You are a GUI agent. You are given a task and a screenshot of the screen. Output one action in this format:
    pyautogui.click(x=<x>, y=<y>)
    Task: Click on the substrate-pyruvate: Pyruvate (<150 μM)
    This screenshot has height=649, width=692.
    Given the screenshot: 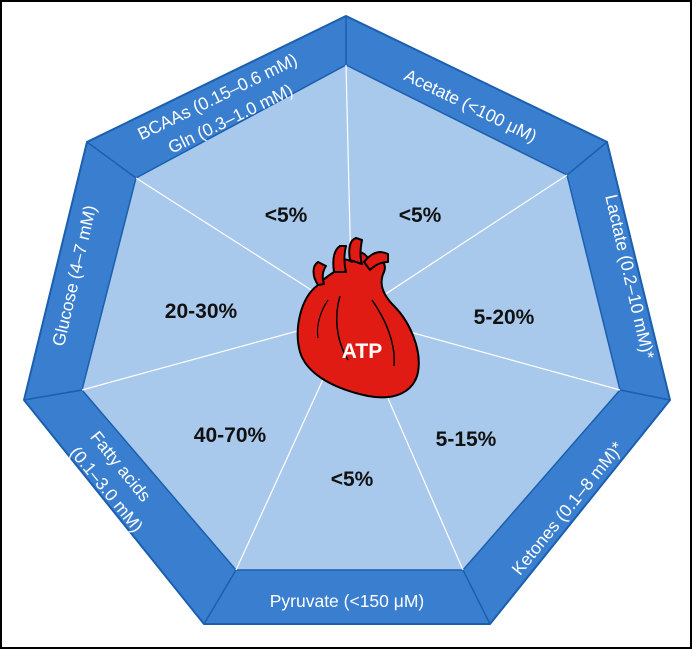 What is the action you would take?
    pyautogui.click(x=347, y=601)
    